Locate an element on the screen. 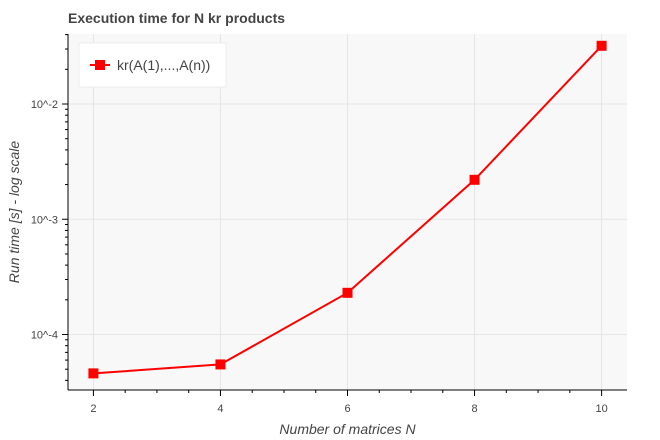 This screenshot has width=660, height=440. y-tick-label: 10^-3 is located at coordinates (44, 220).